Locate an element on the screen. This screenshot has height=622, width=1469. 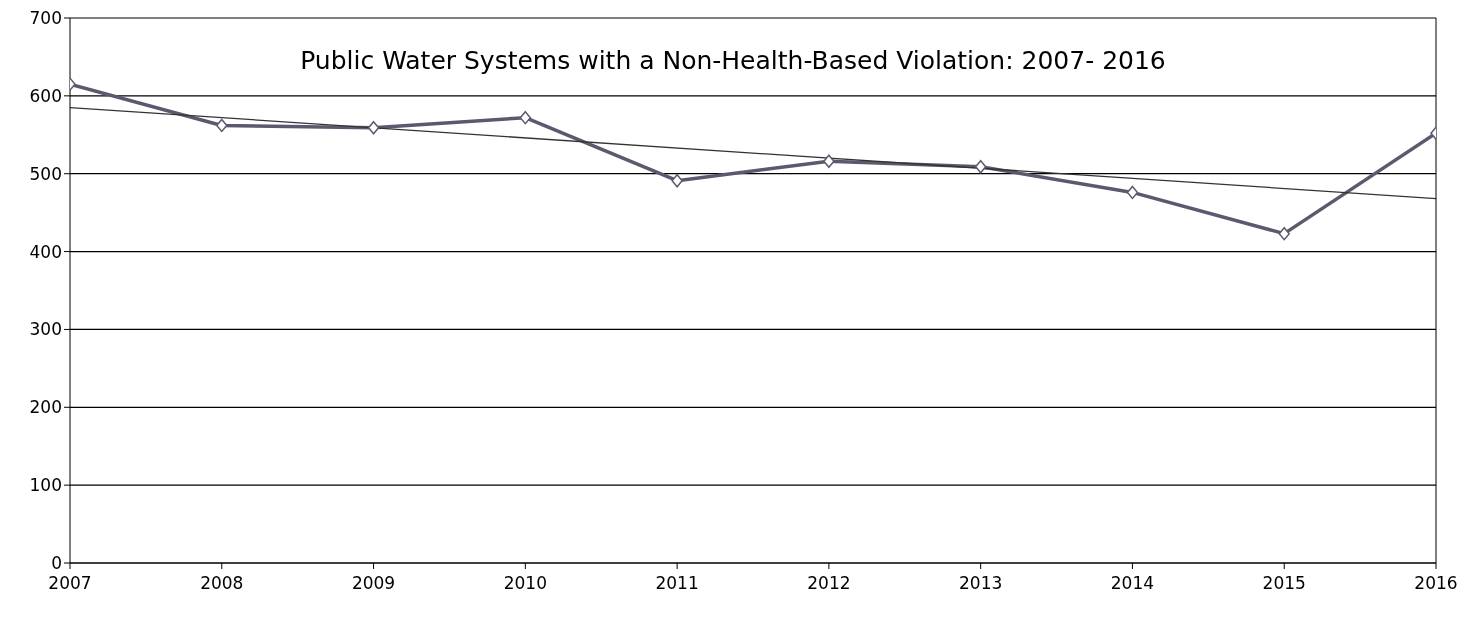
x-tick-label: 2014 is located at coordinates (1132, 583).